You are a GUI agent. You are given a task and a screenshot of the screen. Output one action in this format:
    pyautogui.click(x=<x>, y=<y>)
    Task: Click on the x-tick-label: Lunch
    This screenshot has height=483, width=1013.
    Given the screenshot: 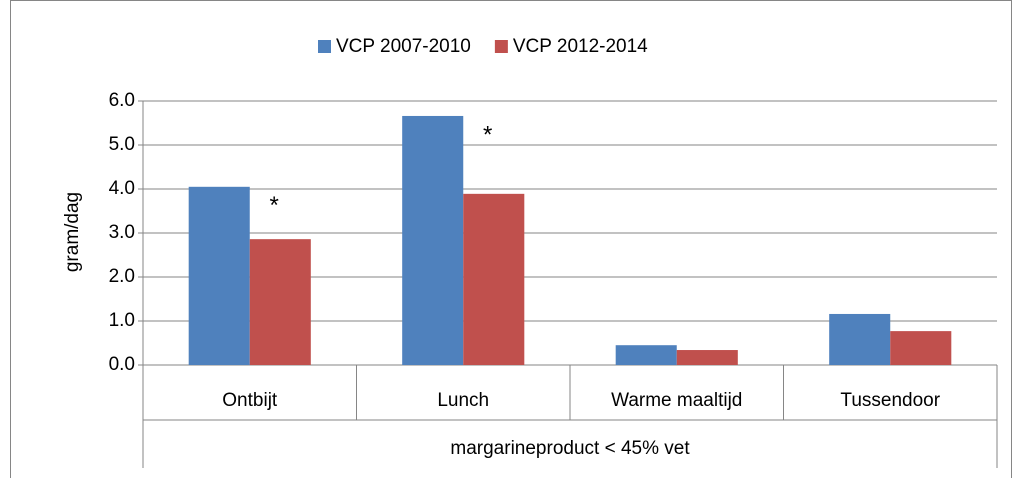 What is the action you would take?
    pyautogui.click(x=463, y=400)
    